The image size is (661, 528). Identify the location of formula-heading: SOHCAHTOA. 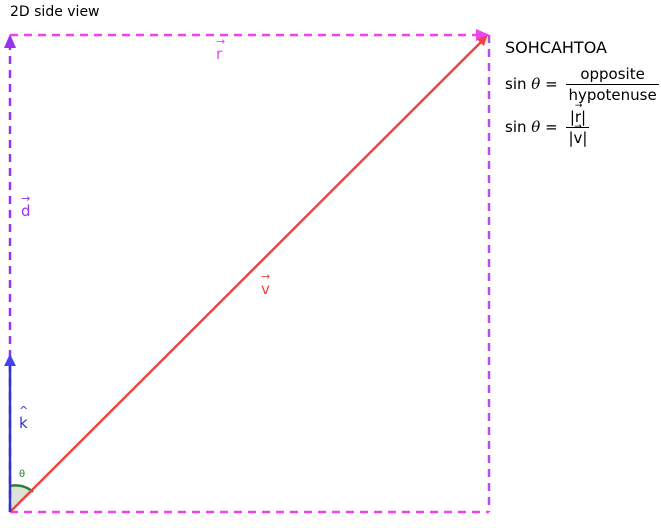
(556, 47).